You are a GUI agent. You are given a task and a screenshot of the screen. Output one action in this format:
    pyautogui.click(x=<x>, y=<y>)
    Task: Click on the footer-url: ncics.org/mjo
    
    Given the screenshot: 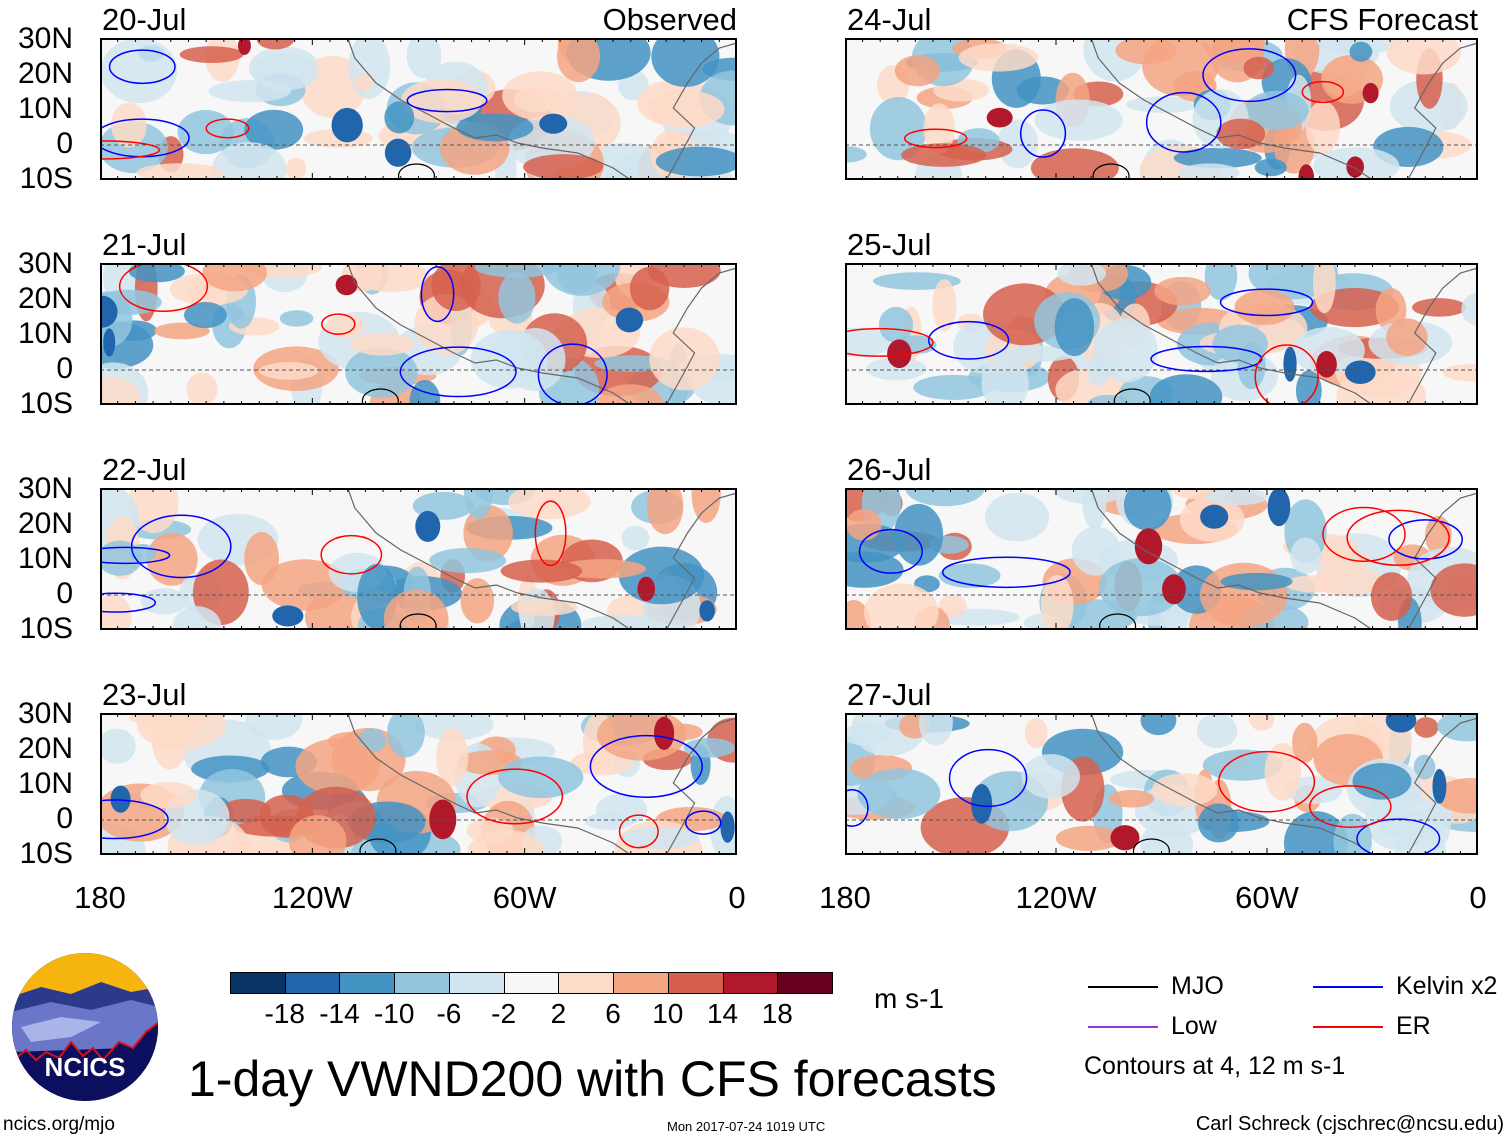 What is the action you would take?
    pyautogui.click(x=59, y=1124)
    